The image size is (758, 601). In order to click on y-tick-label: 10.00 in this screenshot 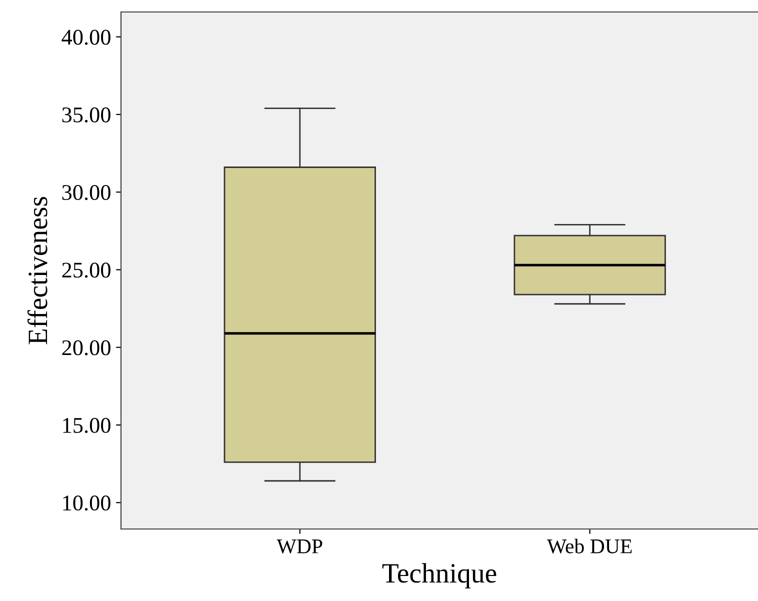, I will do `click(86, 503)`.